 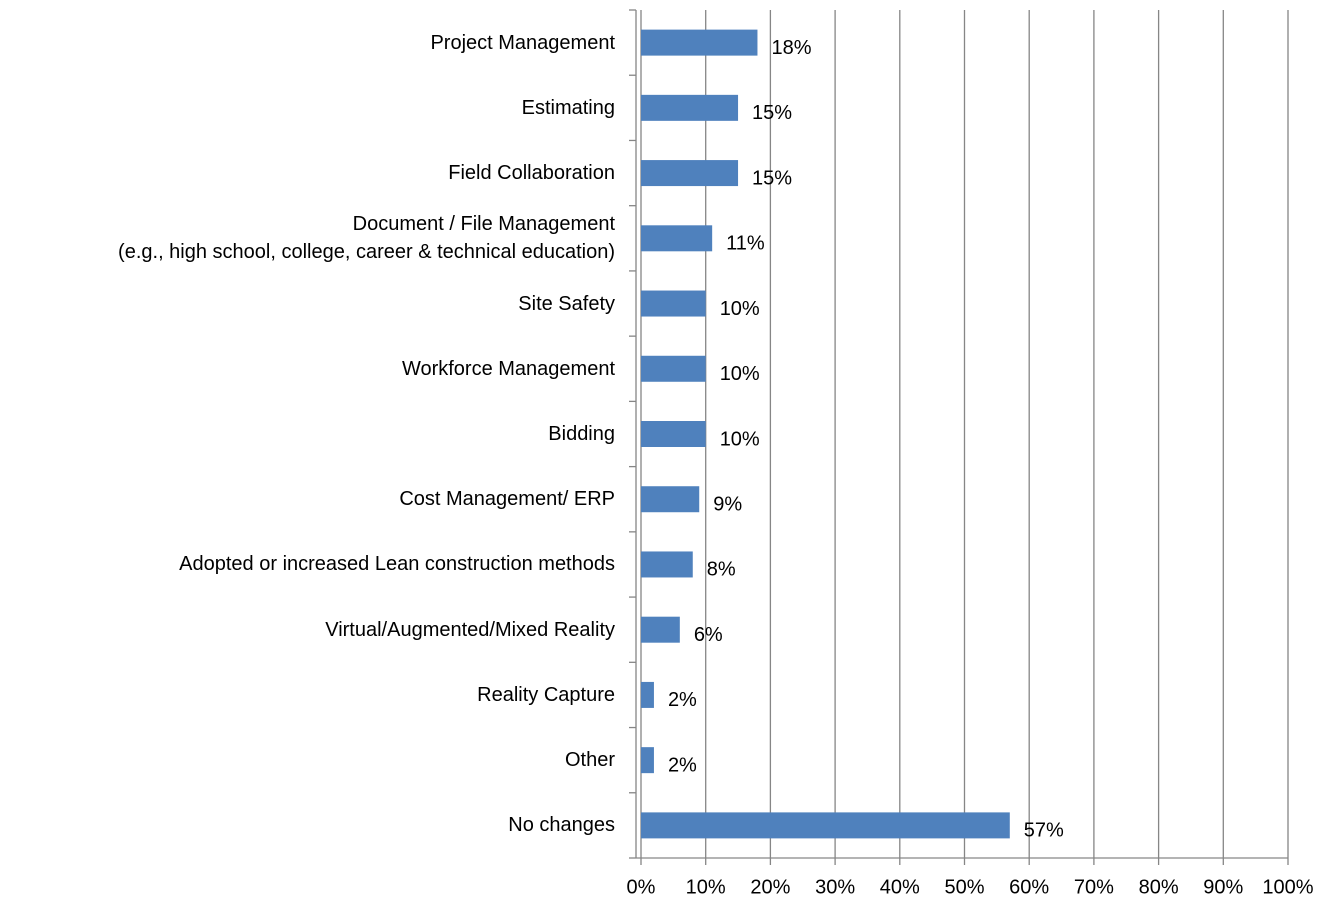 I want to click on y-tick-label: Workforce Management, so click(x=508, y=368).